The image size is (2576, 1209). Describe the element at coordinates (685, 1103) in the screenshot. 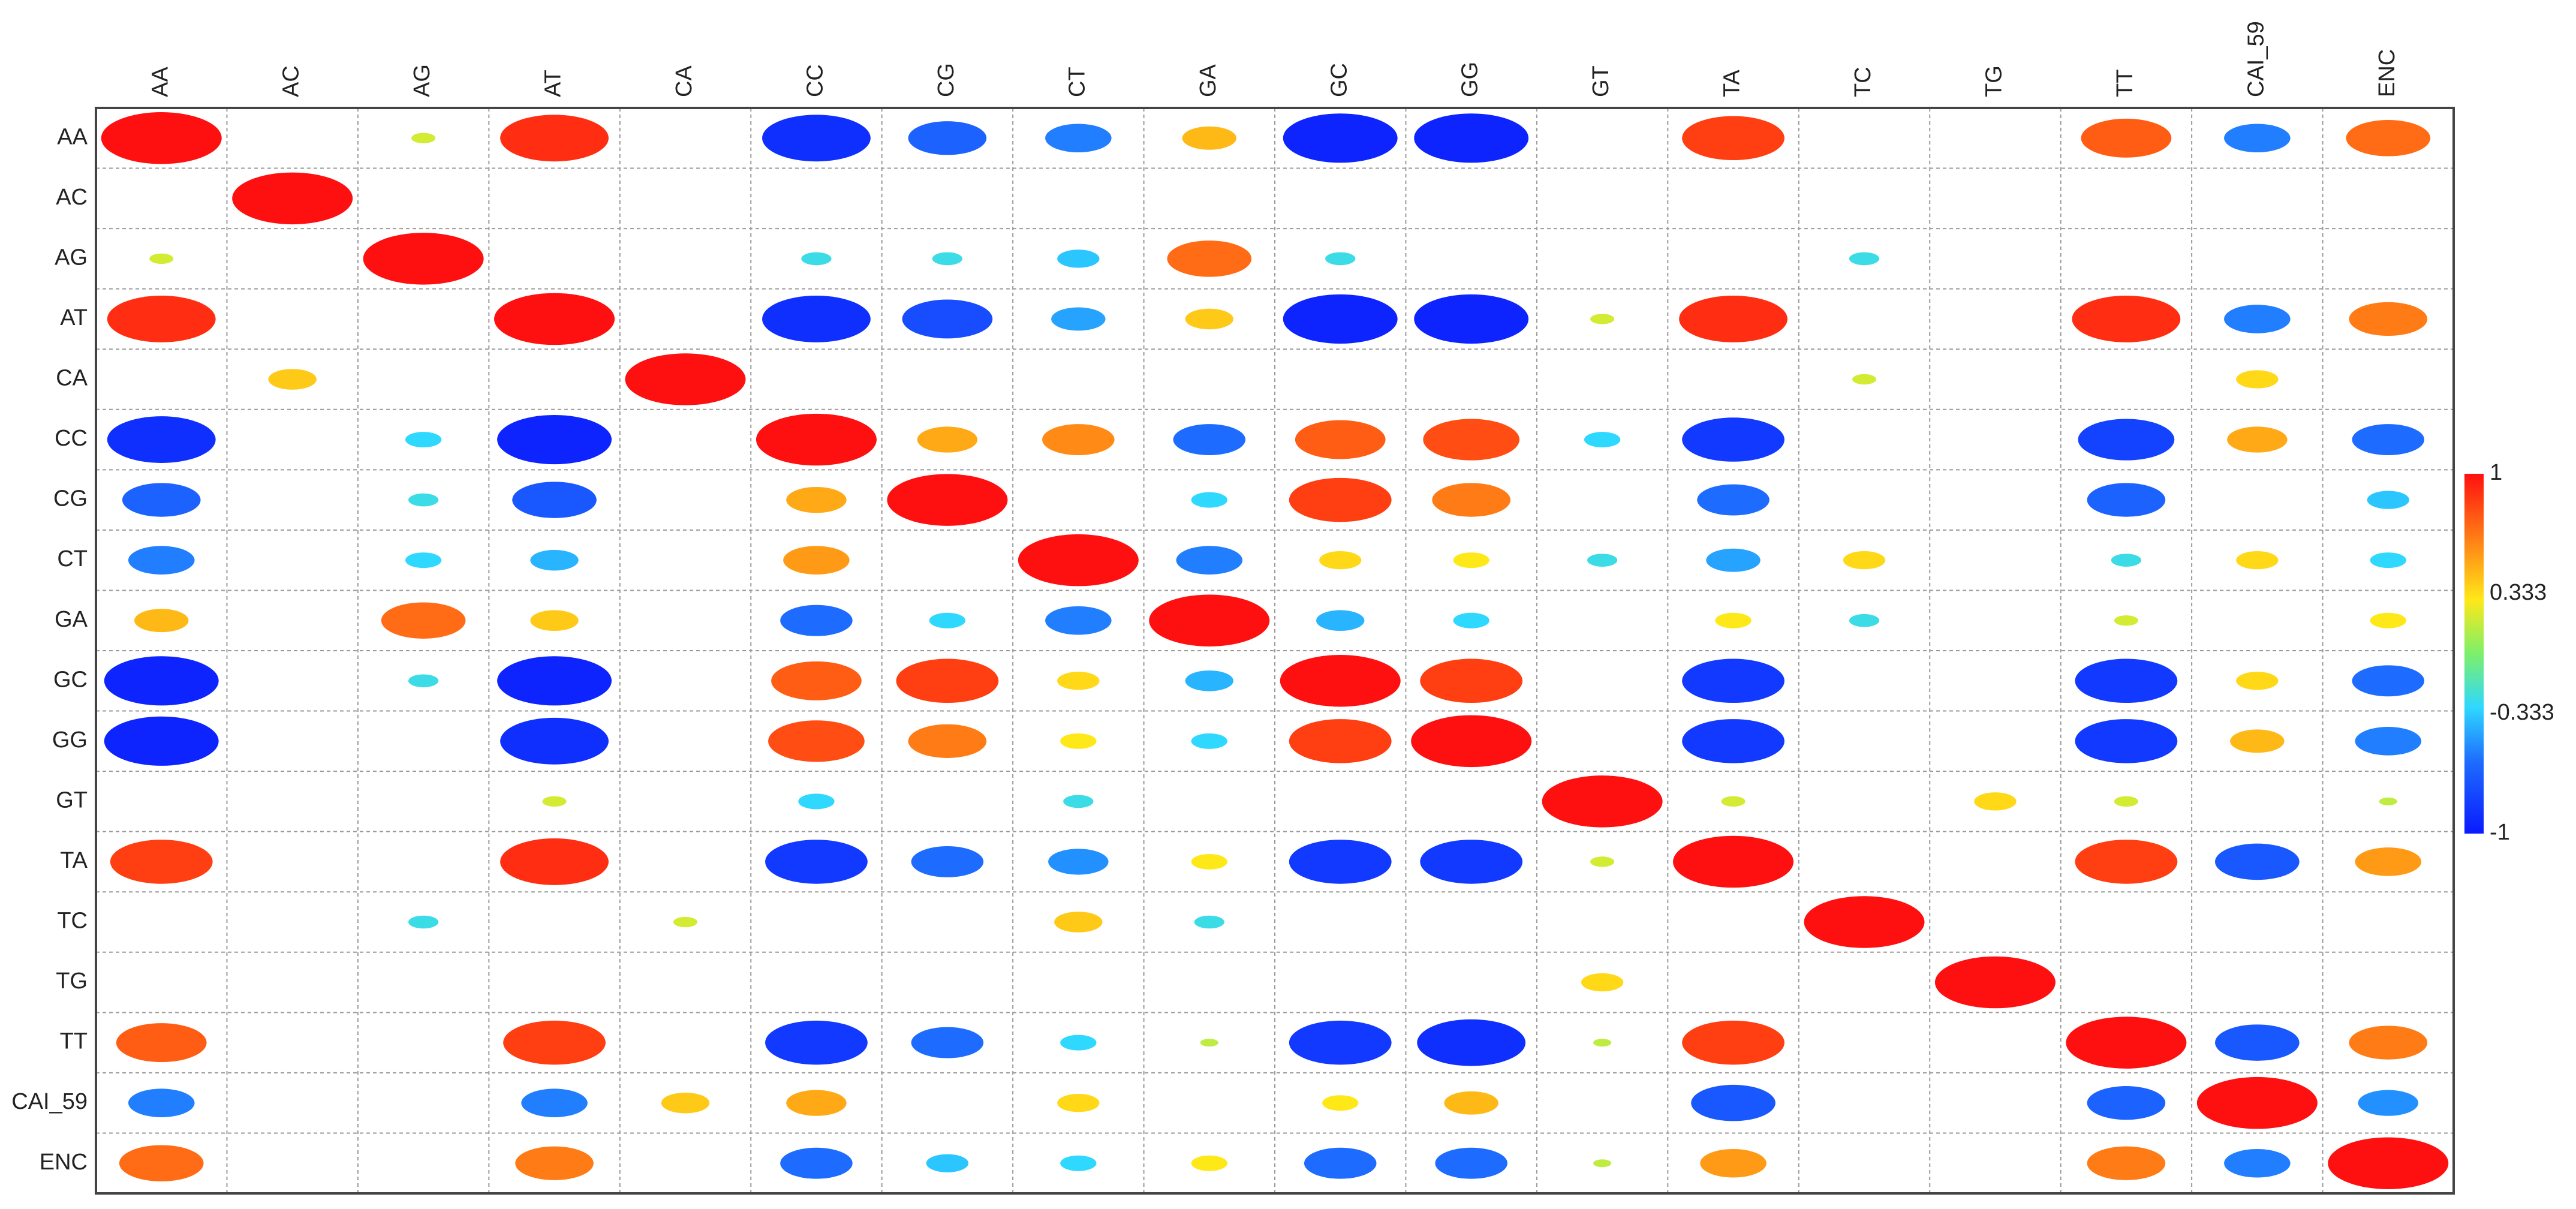

I see `cell-CAI_59-CA` at that location.